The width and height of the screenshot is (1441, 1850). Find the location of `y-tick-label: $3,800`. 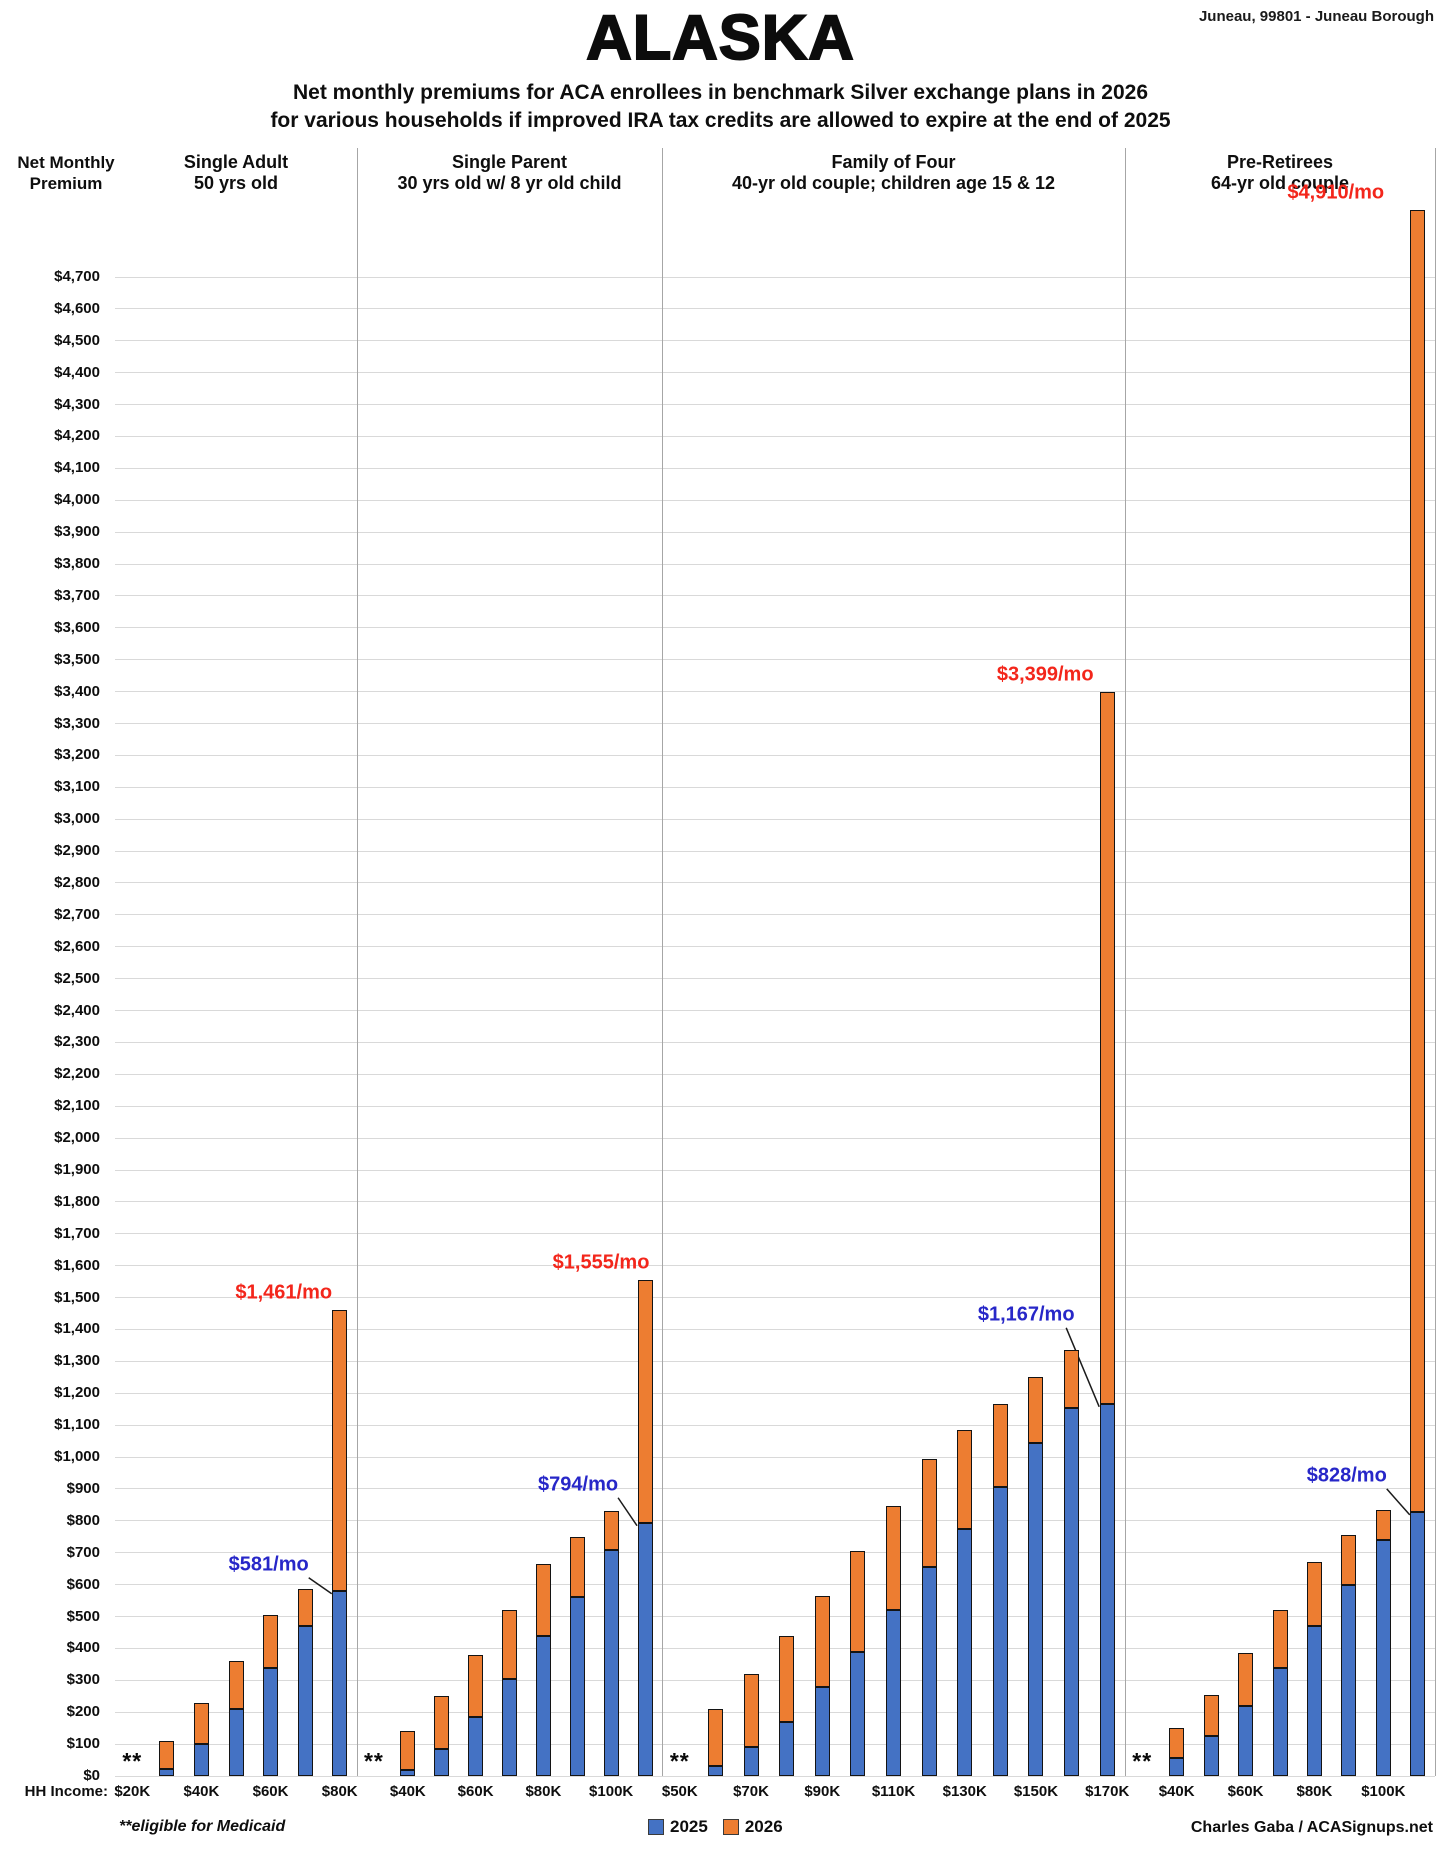

y-tick-label: $3,800 is located at coordinates (77, 564).